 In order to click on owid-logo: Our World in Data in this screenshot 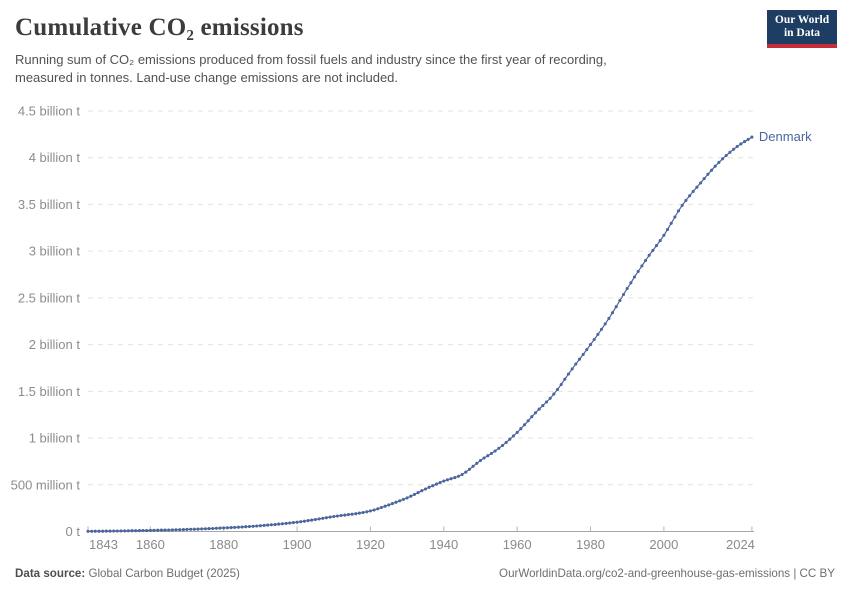, I will do `click(802, 29)`.